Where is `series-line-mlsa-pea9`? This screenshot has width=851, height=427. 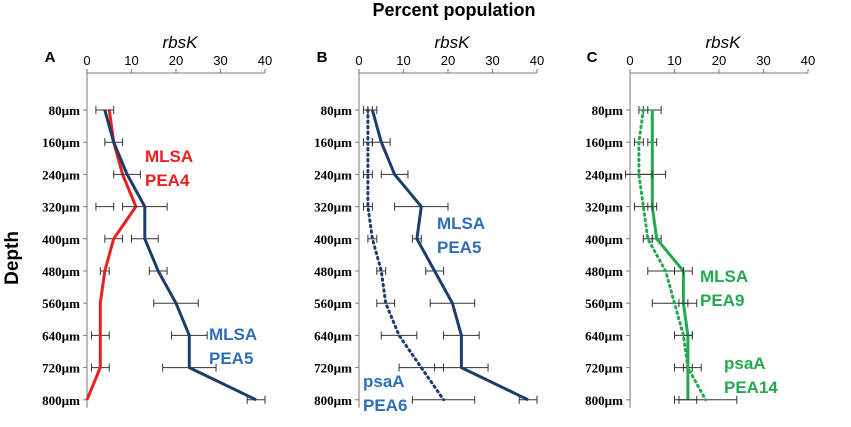
series-line-mlsa-pea9 is located at coordinates (670, 255).